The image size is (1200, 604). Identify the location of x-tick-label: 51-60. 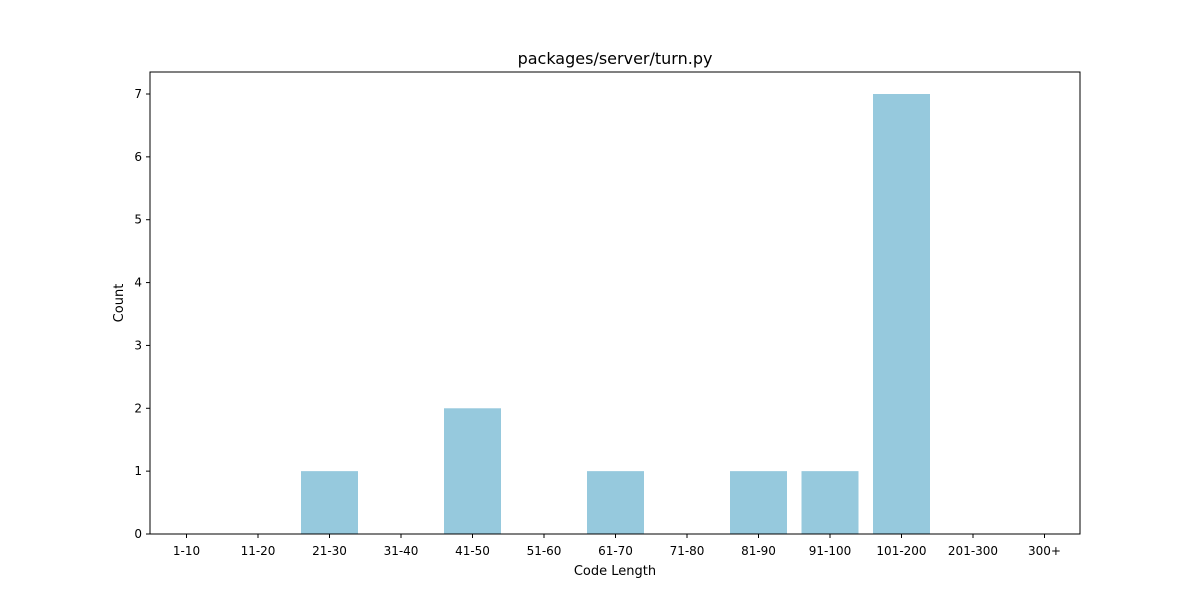
(544, 551).